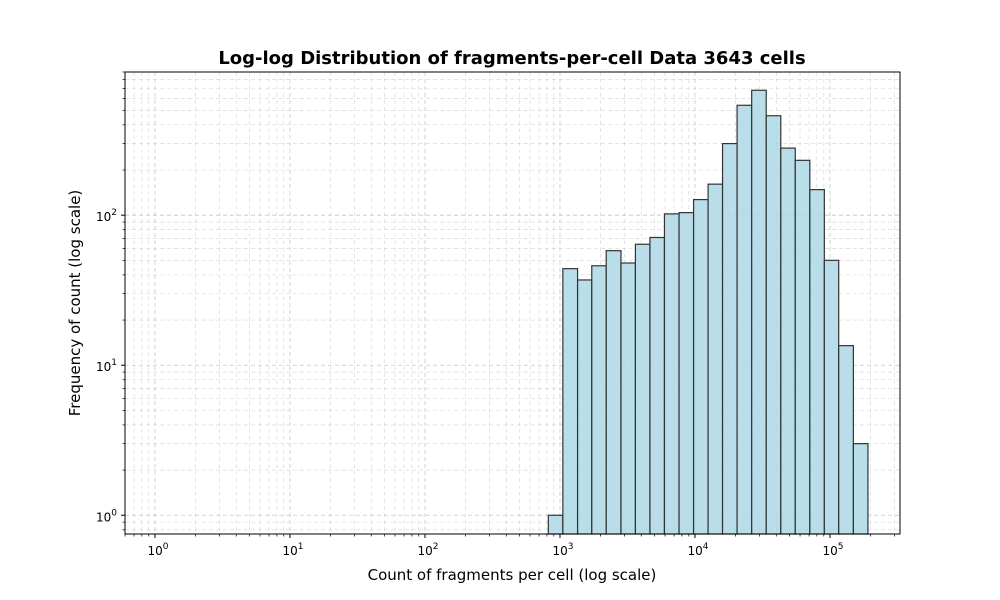 This screenshot has height=600, width=1000. I want to click on y-tick-label: 10², so click(106, 216).